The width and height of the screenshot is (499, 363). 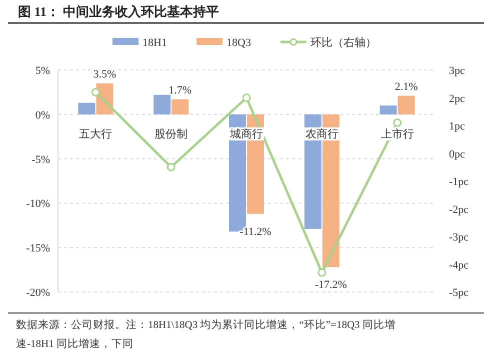 What do you see at coordinates (118, 11) in the screenshot?
I see `chart-title: 图 11： 中间业务收入环比基本持平` at bounding box center [118, 11].